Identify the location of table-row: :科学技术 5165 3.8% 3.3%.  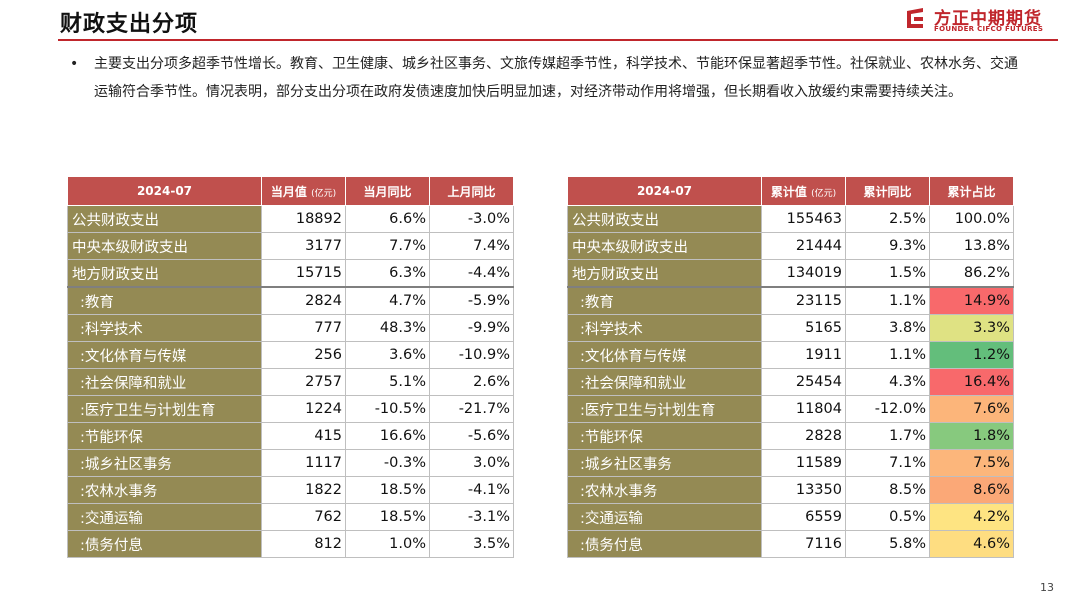
(790, 328).